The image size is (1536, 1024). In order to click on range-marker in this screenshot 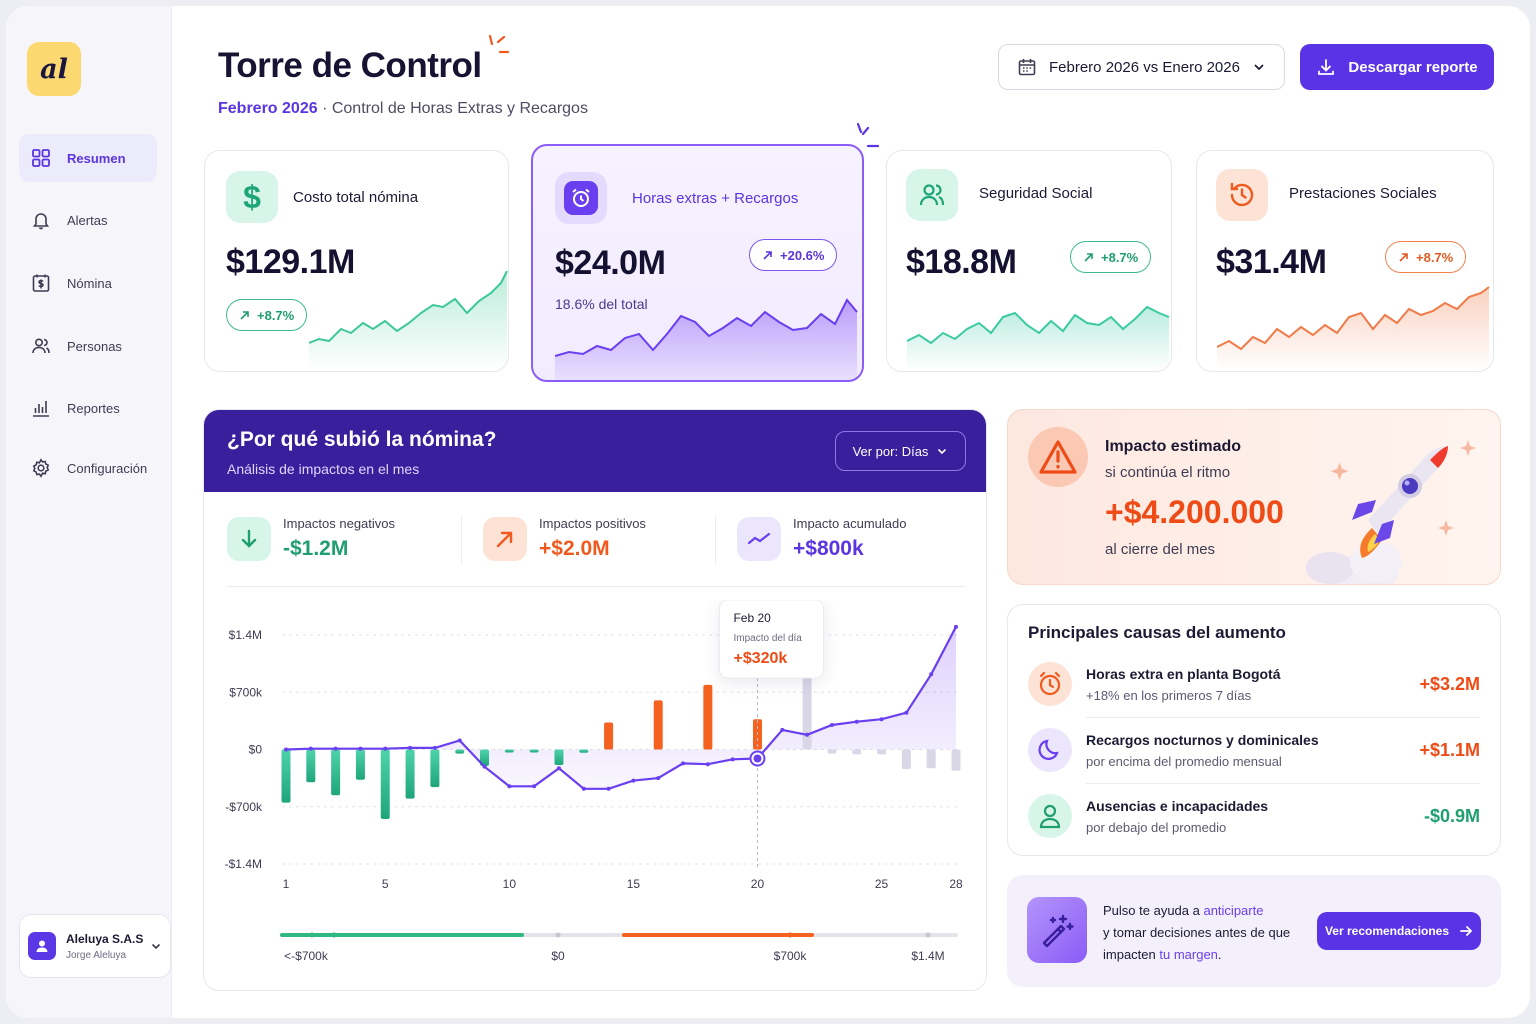, I will do `click(334, 935)`.